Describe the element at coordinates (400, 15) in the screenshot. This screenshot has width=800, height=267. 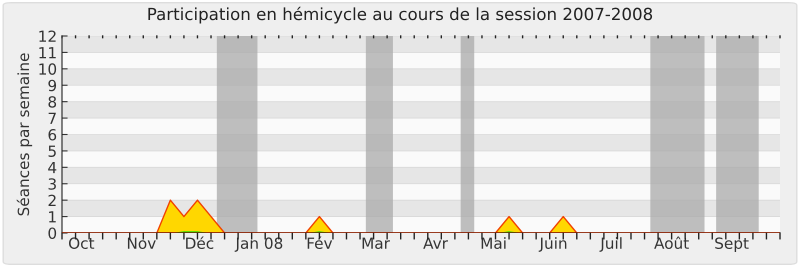
I see `chart-title: Participation en hémicycle au cours de la session 2007-2008` at that location.